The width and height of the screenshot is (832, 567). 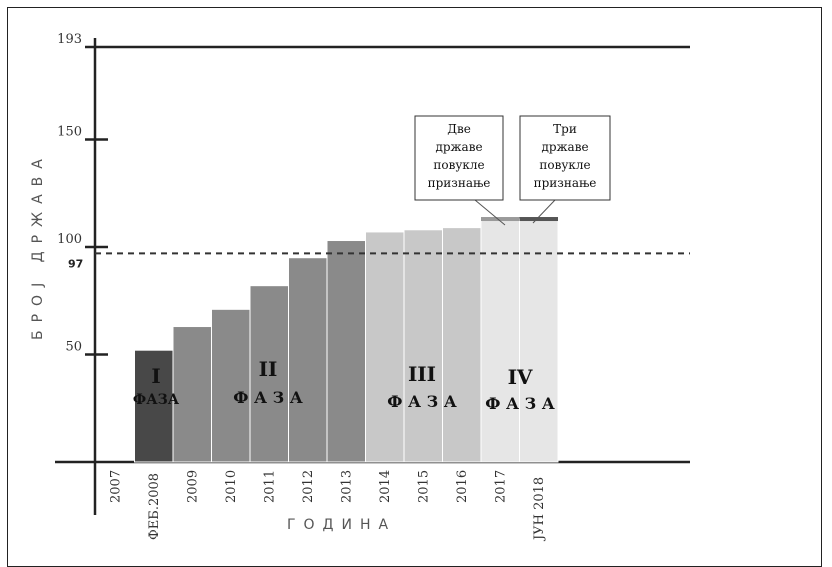 I want to click on callout-1-line-2: повукле, so click(x=564, y=165).